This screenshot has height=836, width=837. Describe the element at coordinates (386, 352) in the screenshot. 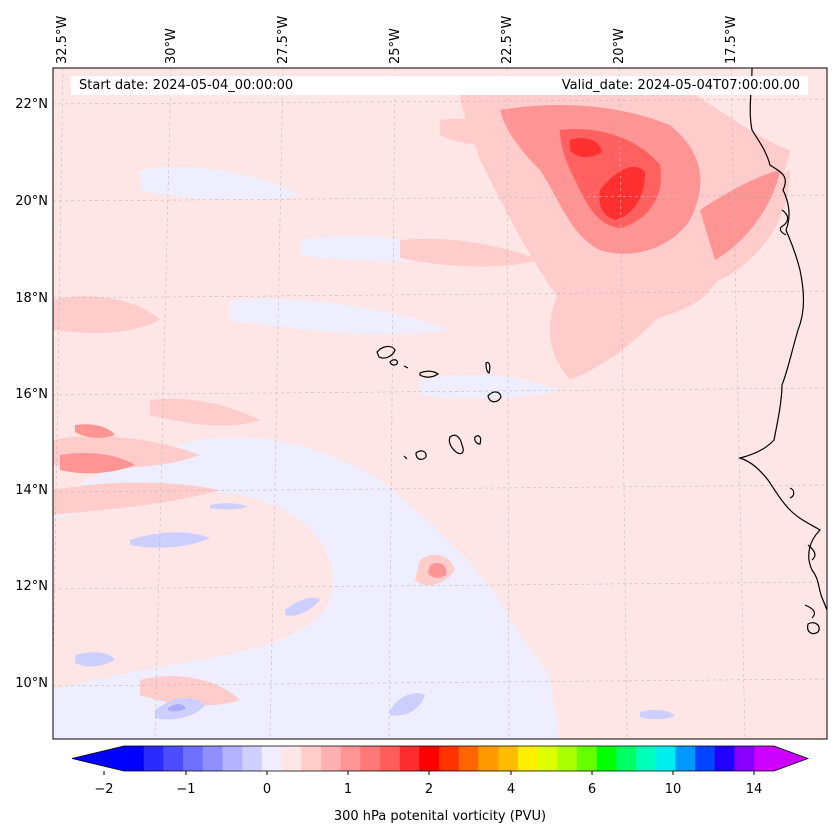

I see `island-santo-antao` at that location.